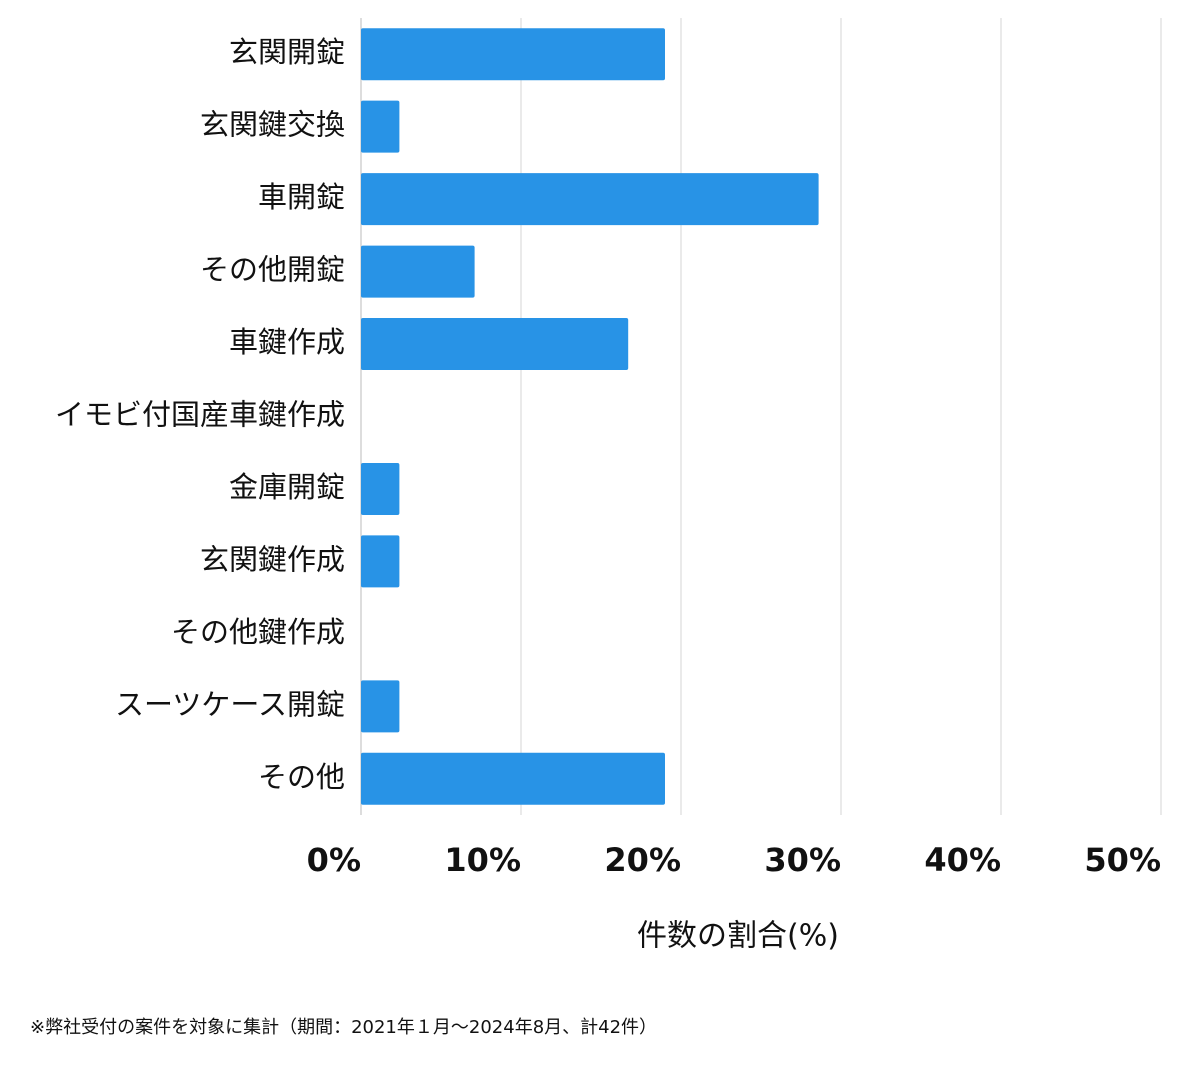 The height and width of the screenshot is (1069, 1200). What do you see at coordinates (334, 860) in the screenshot?
I see `x-tick-label: 0%` at bounding box center [334, 860].